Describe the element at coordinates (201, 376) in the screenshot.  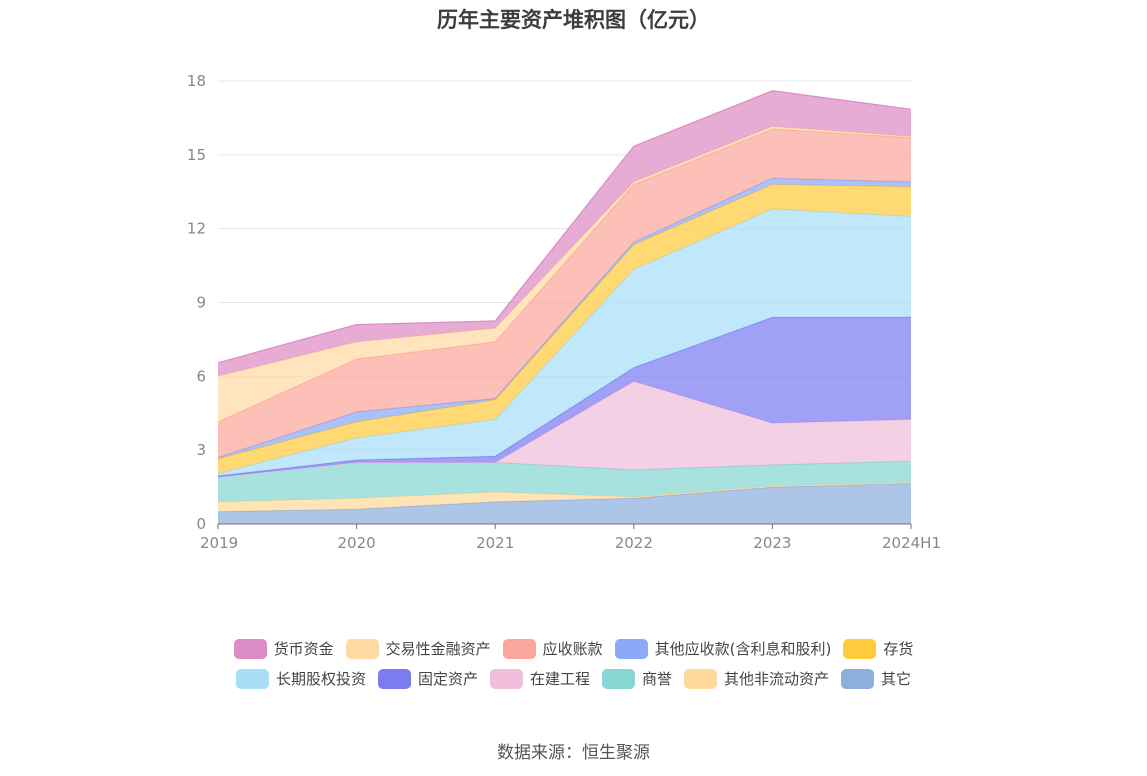
I see `y-tick-label: 6` at that location.